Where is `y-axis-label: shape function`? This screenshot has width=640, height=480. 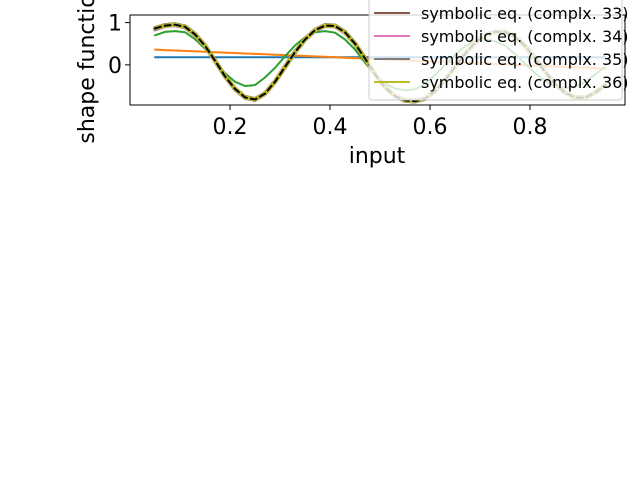
y-axis-label: shape function is located at coordinates (87, 72).